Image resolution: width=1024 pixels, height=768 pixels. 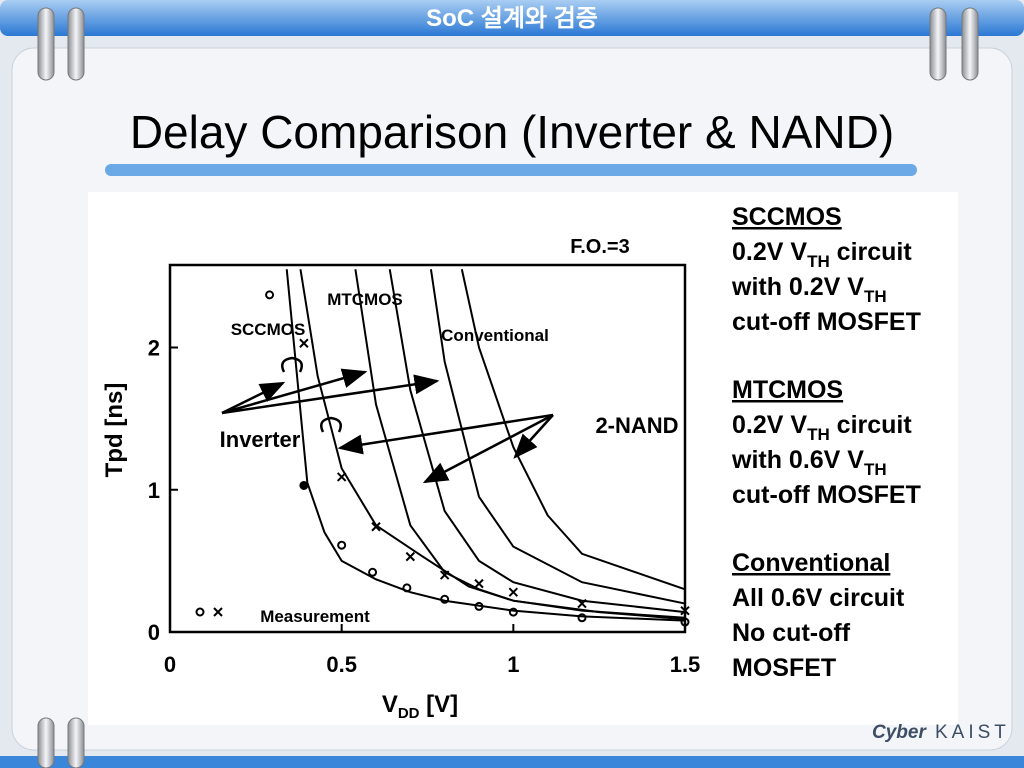 I want to click on x-tick-label: 1, so click(x=513, y=664).